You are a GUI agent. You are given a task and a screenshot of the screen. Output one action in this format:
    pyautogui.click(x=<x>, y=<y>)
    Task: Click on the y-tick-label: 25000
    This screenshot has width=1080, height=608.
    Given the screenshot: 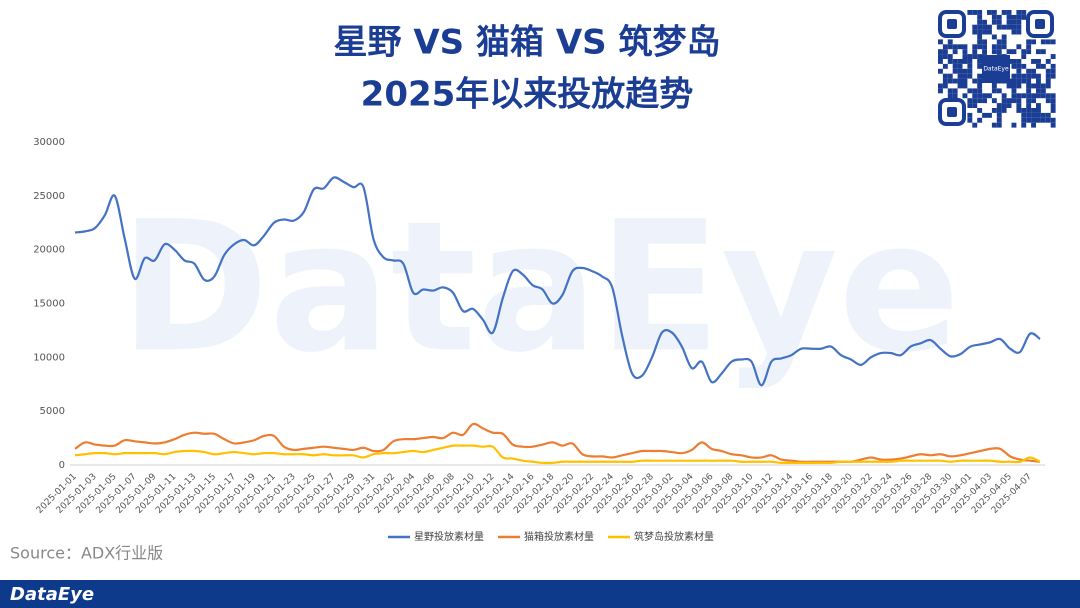 What is the action you would take?
    pyautogui.click(x=49, y=196)
    